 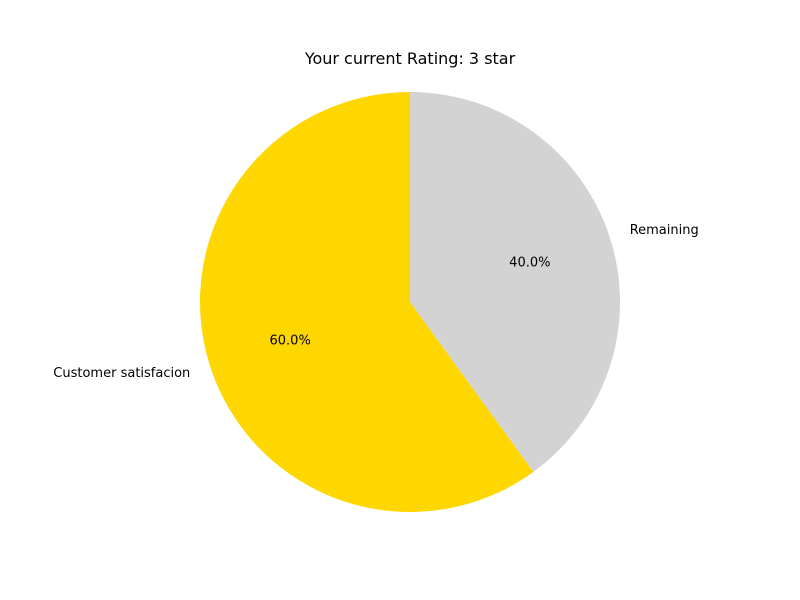 I want to click on slice-percent-0: 60.0%, so click(x=290, y=340).